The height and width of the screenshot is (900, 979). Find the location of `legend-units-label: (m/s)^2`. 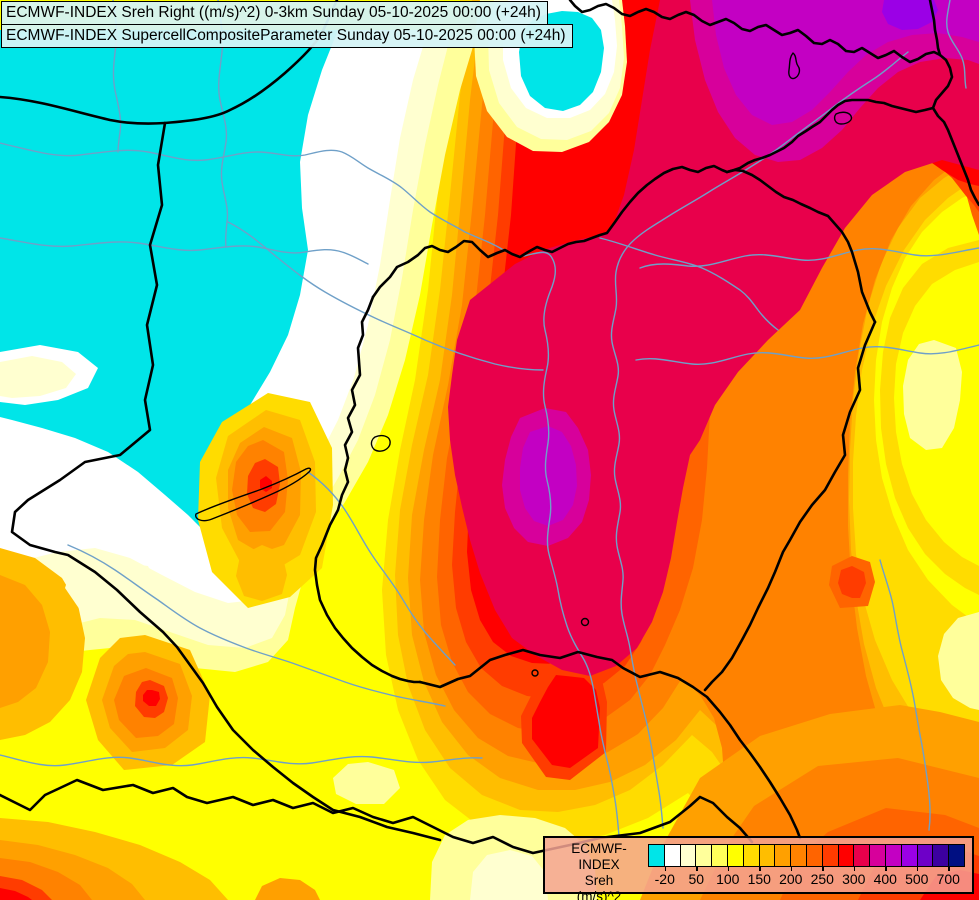

legend-units-label: (m/s)^2 is located at coordinates (599, 894).